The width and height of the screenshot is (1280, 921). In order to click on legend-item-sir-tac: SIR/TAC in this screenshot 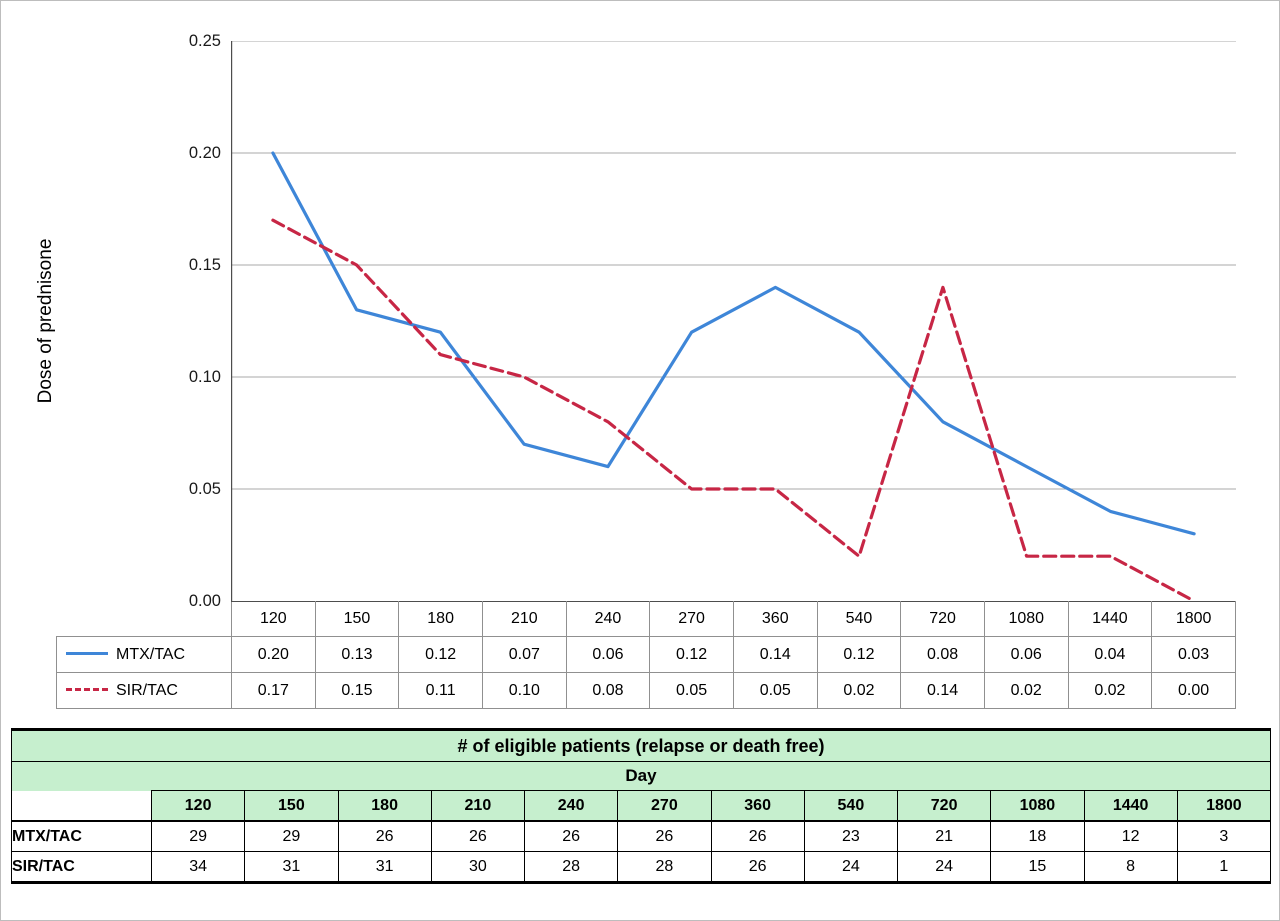, I will do `click(144, 690)`.